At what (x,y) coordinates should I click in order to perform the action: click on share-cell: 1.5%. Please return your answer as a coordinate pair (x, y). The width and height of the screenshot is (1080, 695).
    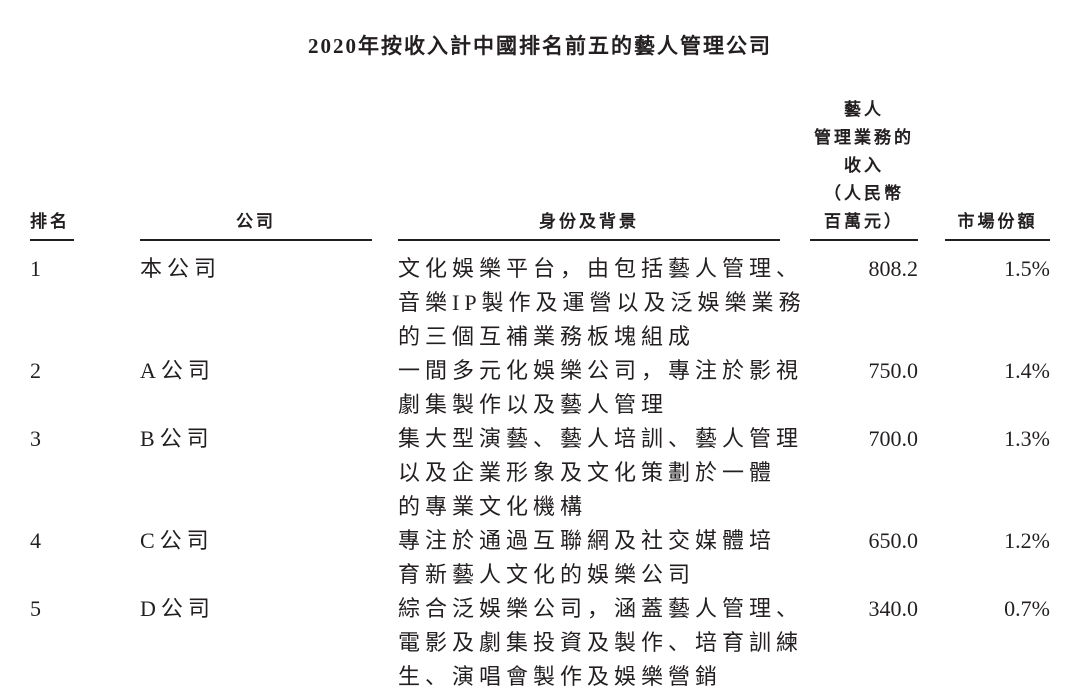
    Looking at the image, I should click on (1027, 268).